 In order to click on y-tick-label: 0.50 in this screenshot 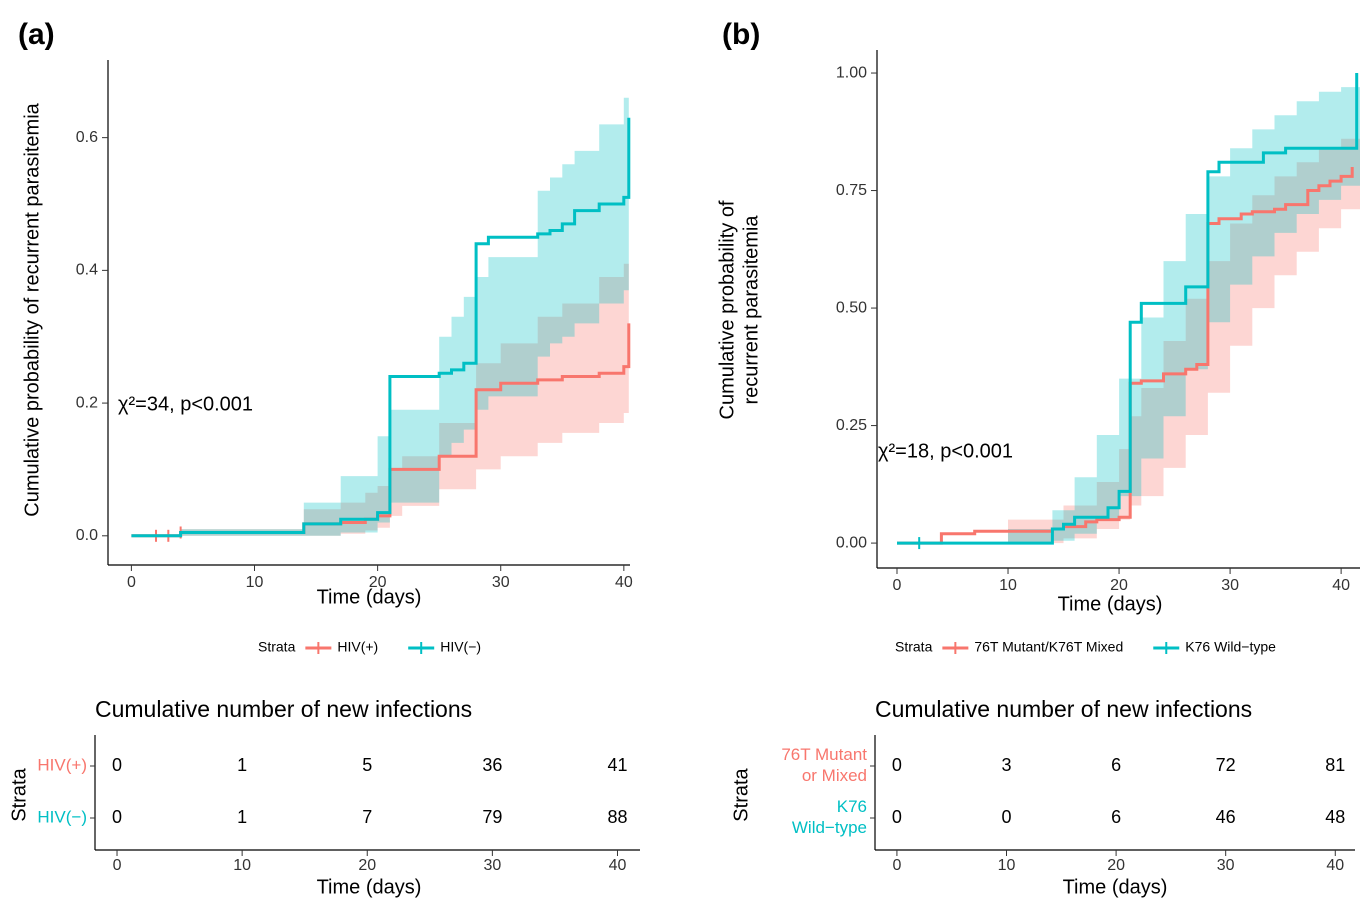, I will do `click(851, 307)`.